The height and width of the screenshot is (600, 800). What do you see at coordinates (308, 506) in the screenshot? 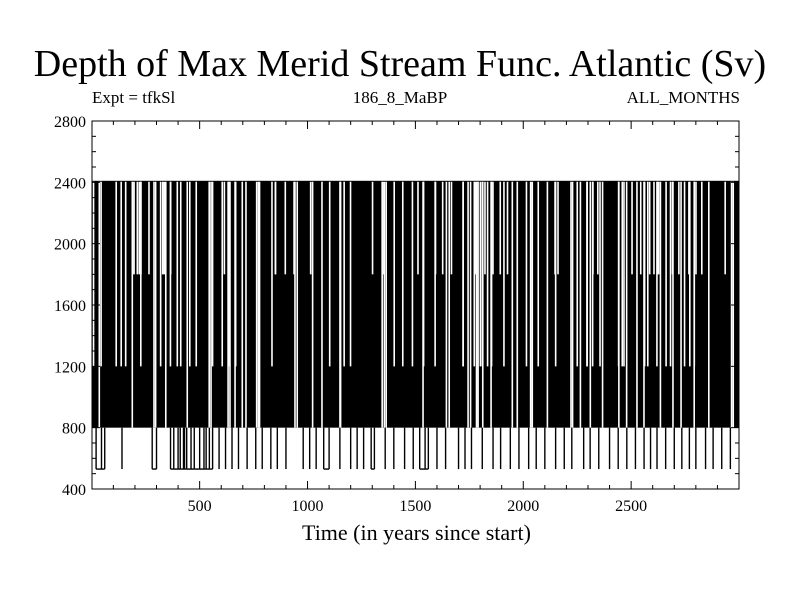
I see `x-tick-label: 1000` at bounding box center [308, 506].